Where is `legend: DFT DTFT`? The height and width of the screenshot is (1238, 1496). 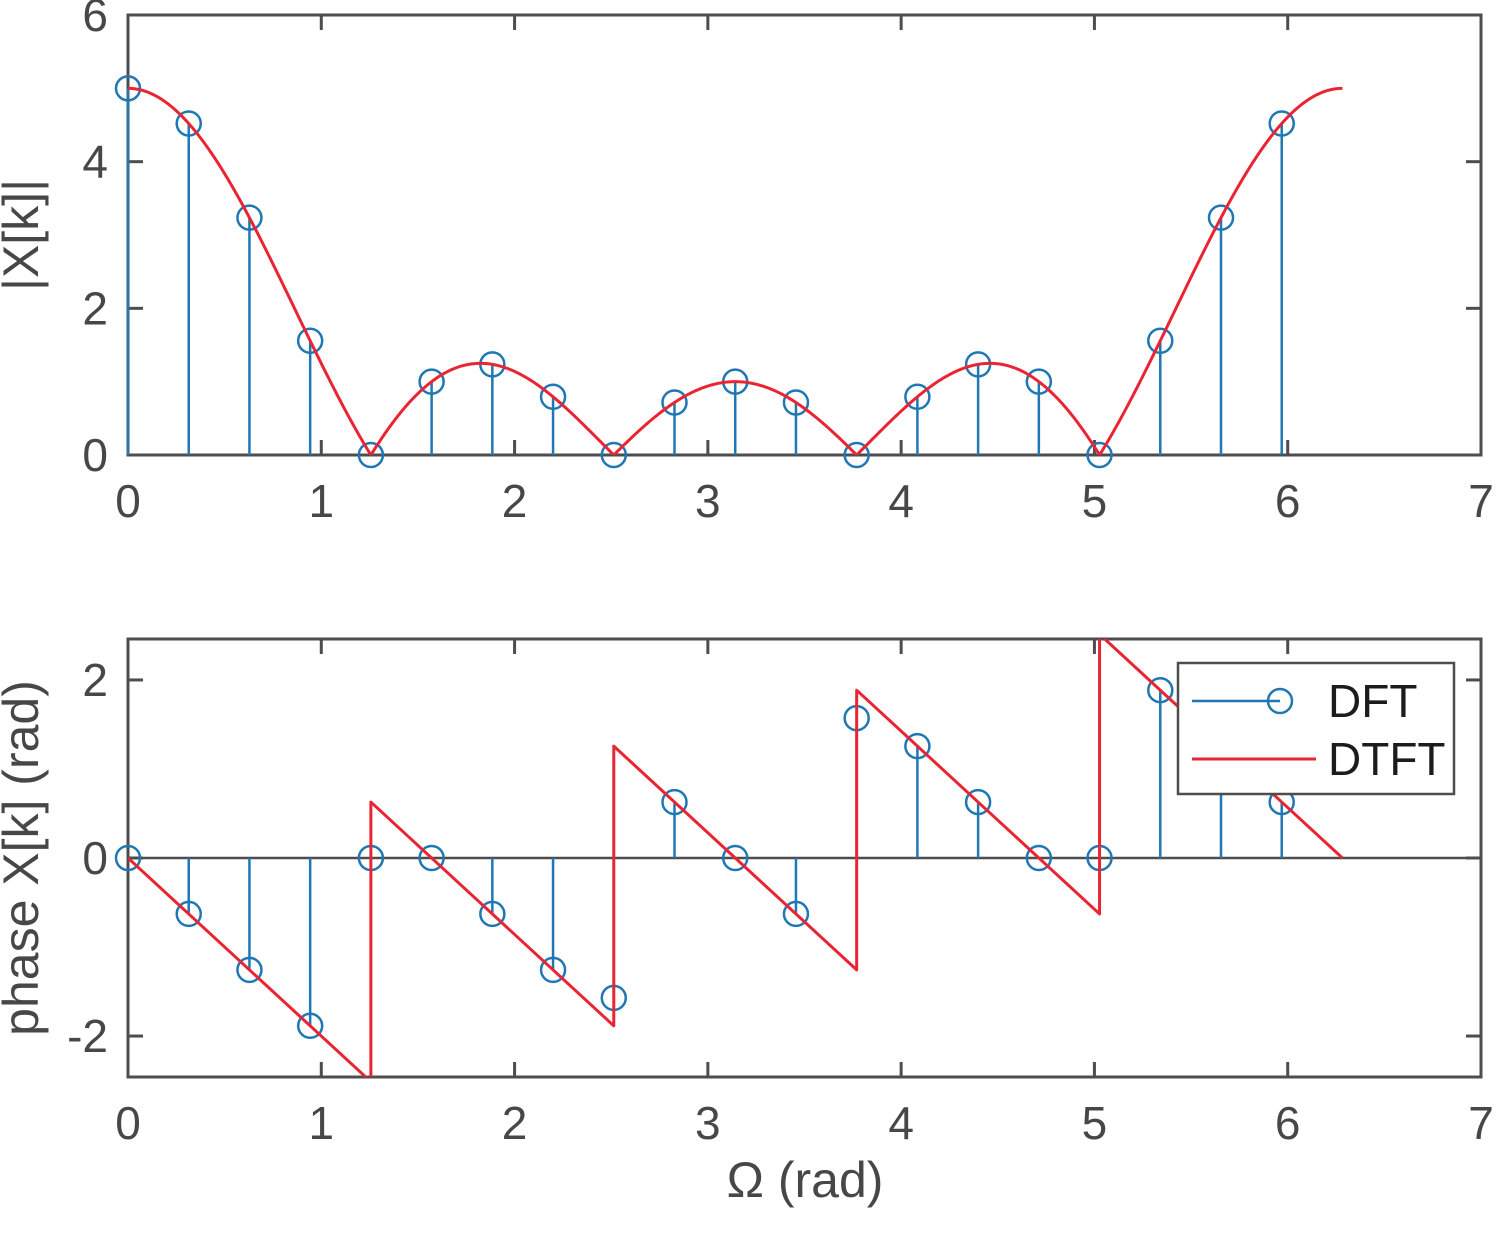 legend: DFT DTFT is located at coordinates (1316, 728).